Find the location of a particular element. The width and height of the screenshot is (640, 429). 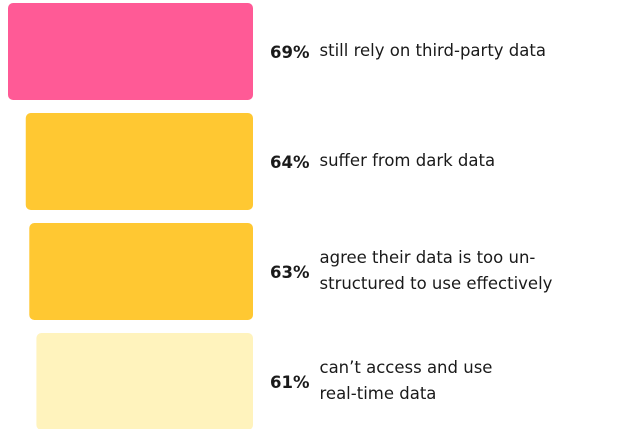

value-label: 63% is located at coordinates (290, 272).